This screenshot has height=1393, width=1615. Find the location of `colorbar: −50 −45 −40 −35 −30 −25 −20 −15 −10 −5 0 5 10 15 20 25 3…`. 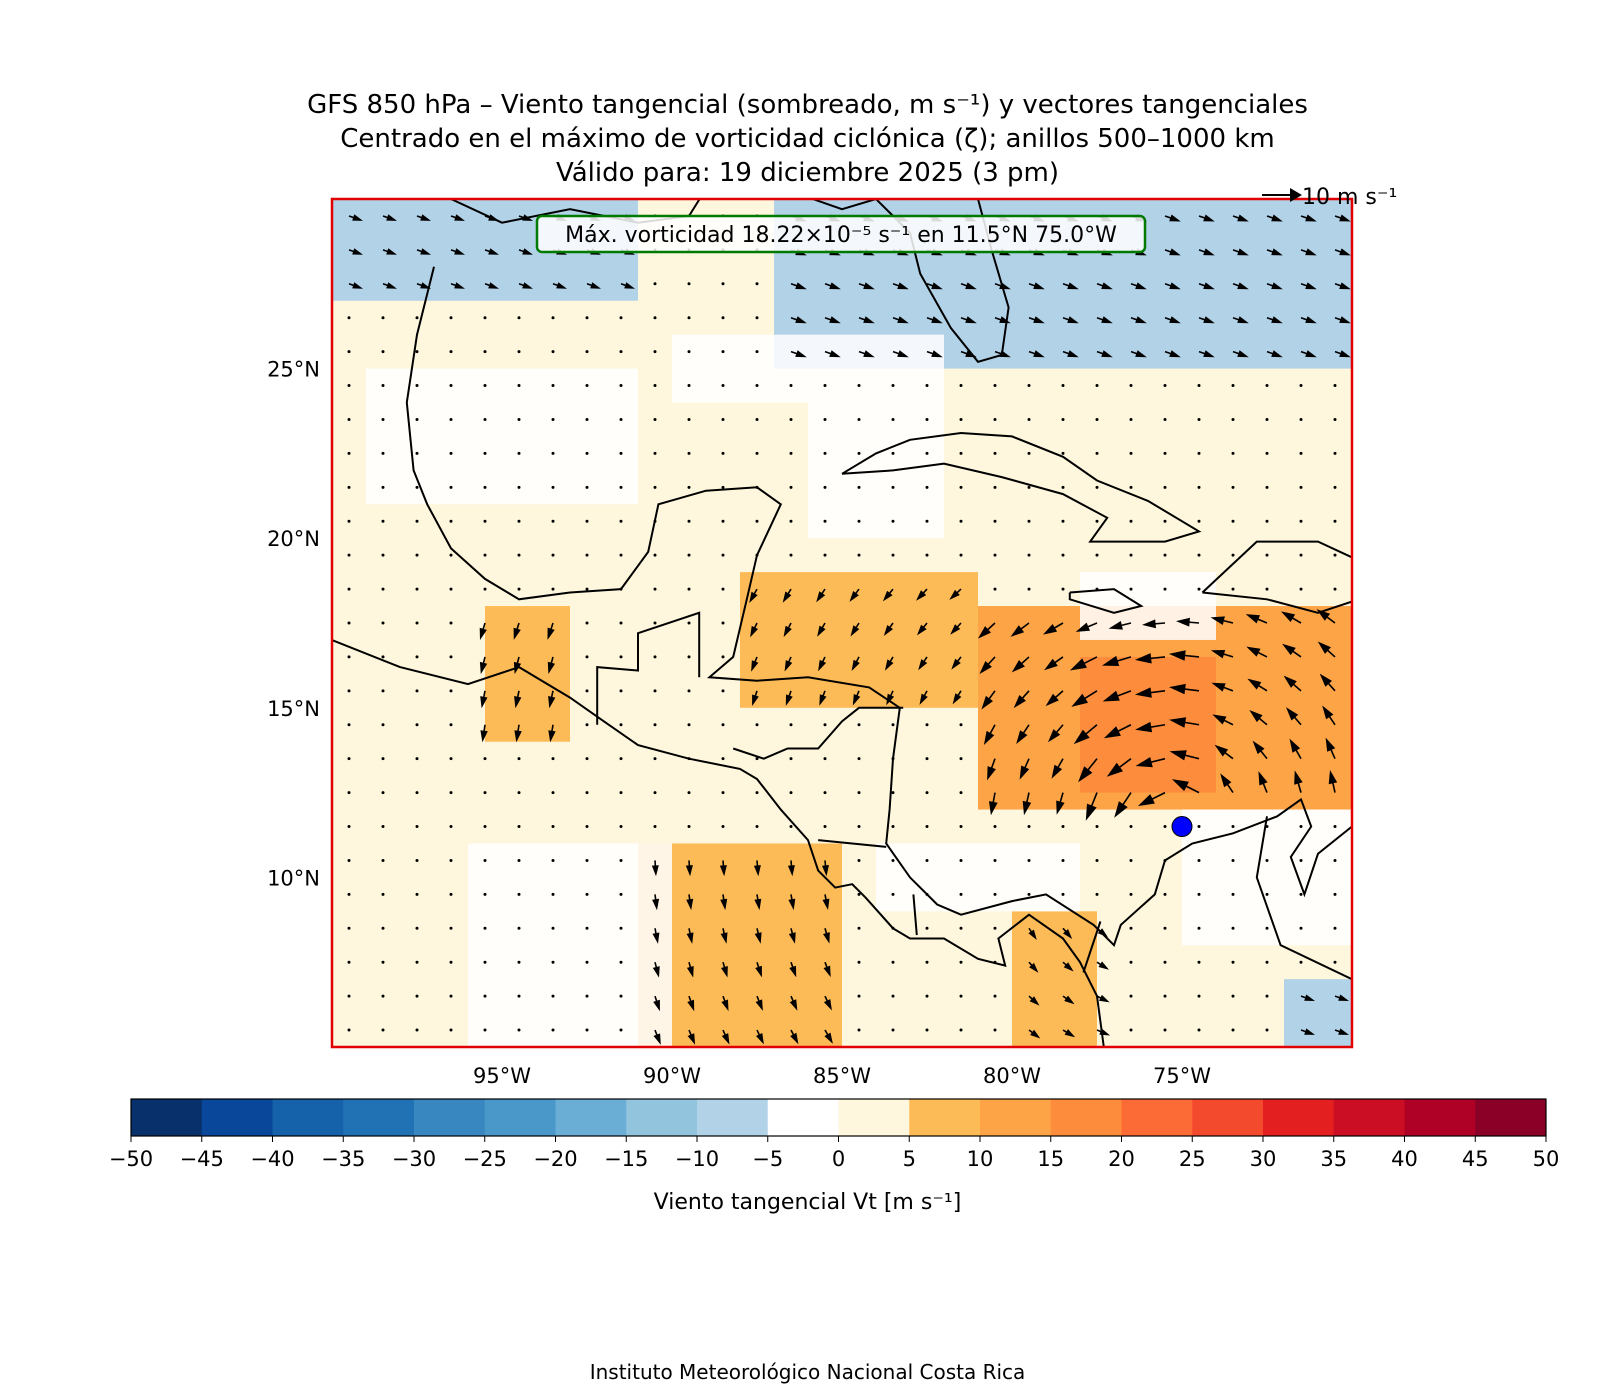

colorbar: −50 −45 −40 −35 −30 −25 −20 −15 −10 −5 0 5 10 15 20 25 3… is located at coordinates (834, 1134).